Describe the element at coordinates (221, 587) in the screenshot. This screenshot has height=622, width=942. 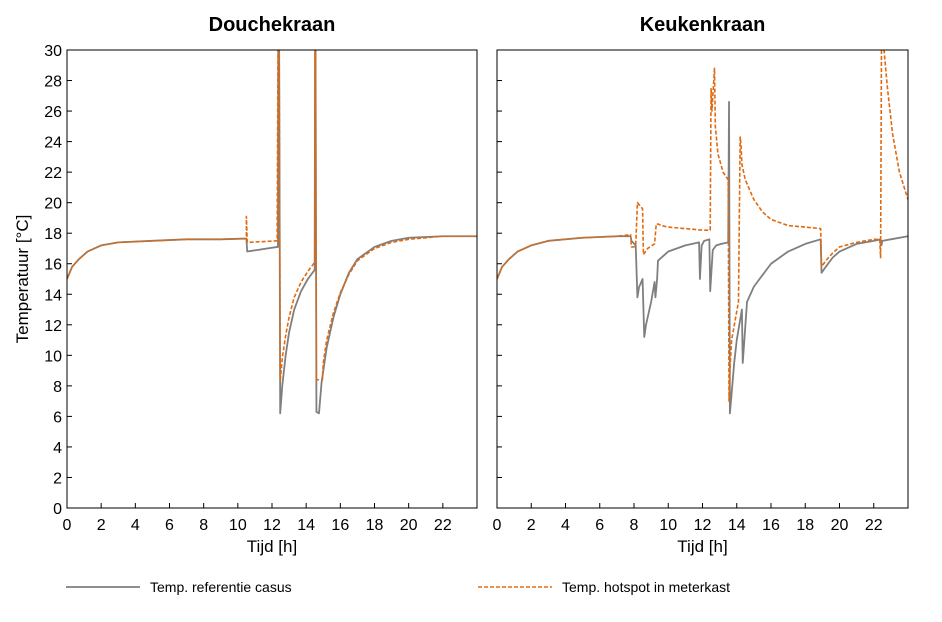
I see `legend-label-reference: Temp. referentie casus` at that location.